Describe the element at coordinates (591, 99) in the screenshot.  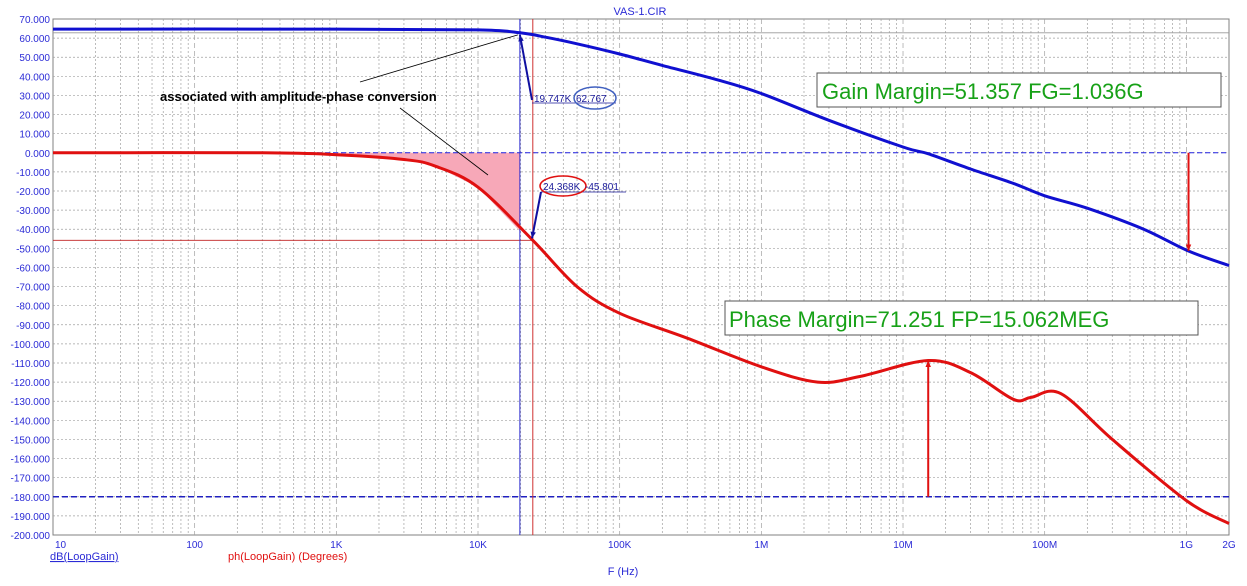
I see `cursor-gain-value: 62.767` at that location.